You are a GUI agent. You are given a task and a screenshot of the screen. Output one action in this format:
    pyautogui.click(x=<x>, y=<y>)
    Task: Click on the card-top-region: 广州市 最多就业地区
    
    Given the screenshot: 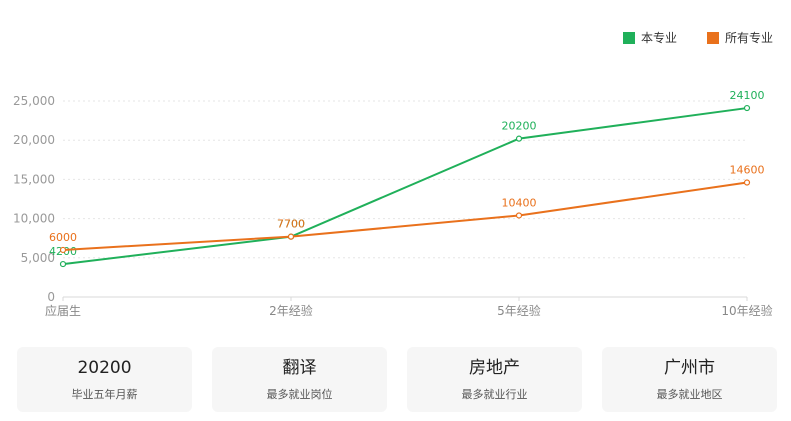 What is the action you would take?
    pyautogui.click(x=689, y=379)
    